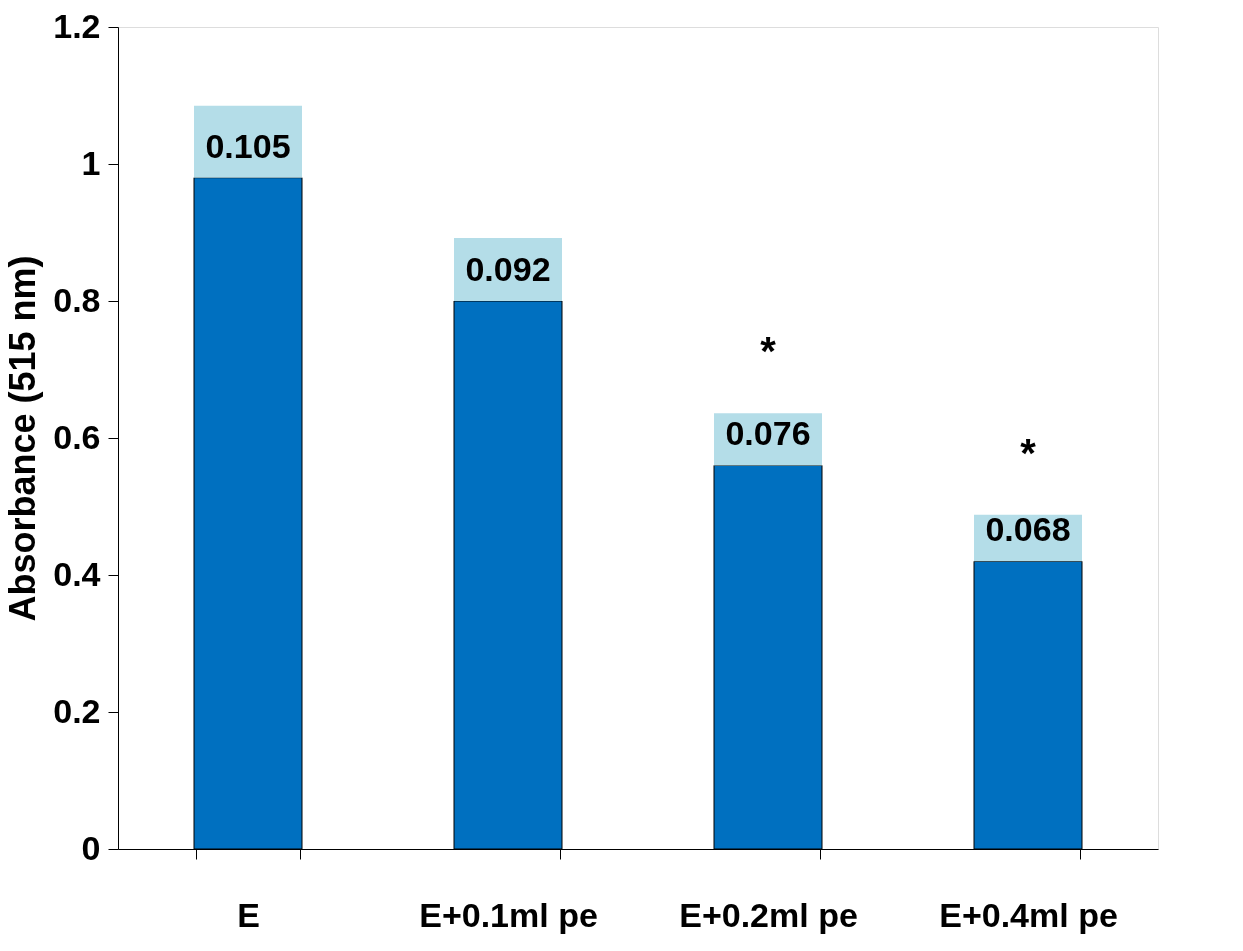 The width and height of the screenshot is (1243, 951). Describe the element at coordinates (768, 914) in the screenshot. I see `x-tick-label: E+0.2ml pe` at that location.